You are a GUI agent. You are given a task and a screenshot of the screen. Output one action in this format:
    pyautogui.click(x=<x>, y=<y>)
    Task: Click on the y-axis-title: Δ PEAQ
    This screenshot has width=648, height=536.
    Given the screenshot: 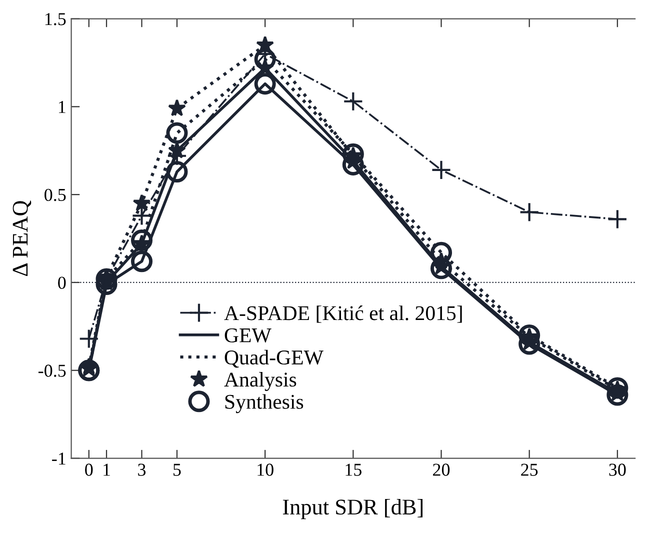 What is the action you would take?
    pyautogui.click(x=22, y=238)
    